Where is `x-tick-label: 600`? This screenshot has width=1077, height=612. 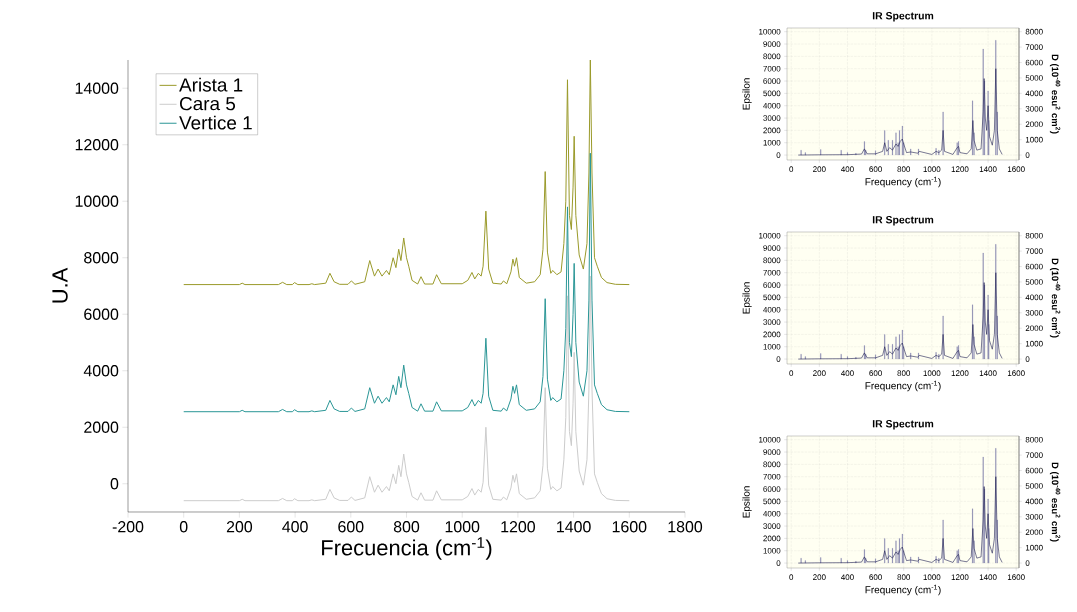
x-tick-label: 600 is located at coordinates (351, 527).